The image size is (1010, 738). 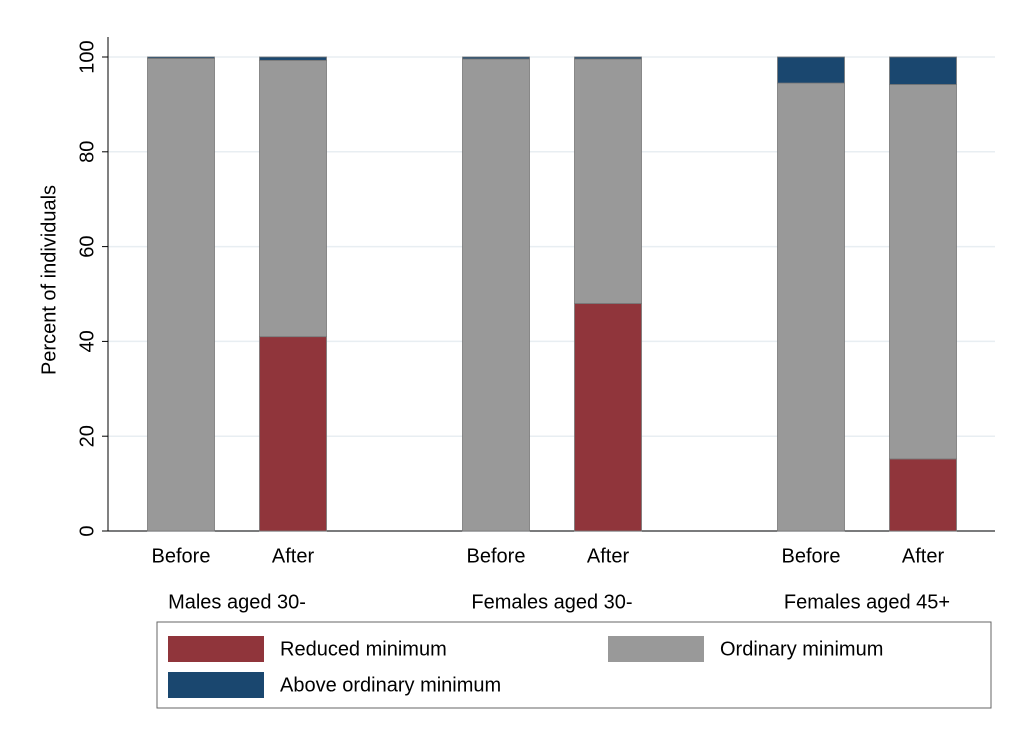 What do you see at coordinates (87, 152) in the screenshot?
I see `y-tick-label: 80` at bounding box center [87, 152].